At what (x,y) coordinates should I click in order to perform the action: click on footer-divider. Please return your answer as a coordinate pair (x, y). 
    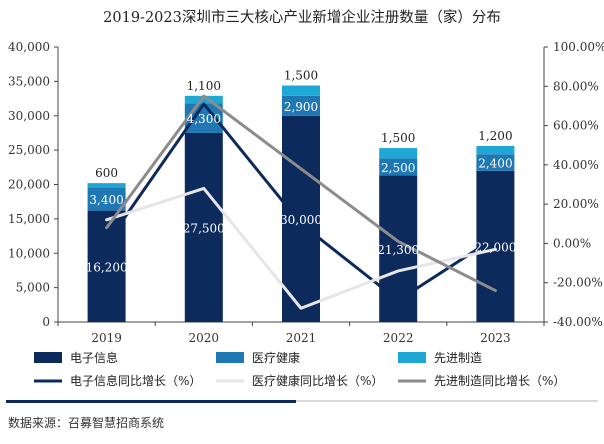
    Looking at the image, I should click on (302, 401).